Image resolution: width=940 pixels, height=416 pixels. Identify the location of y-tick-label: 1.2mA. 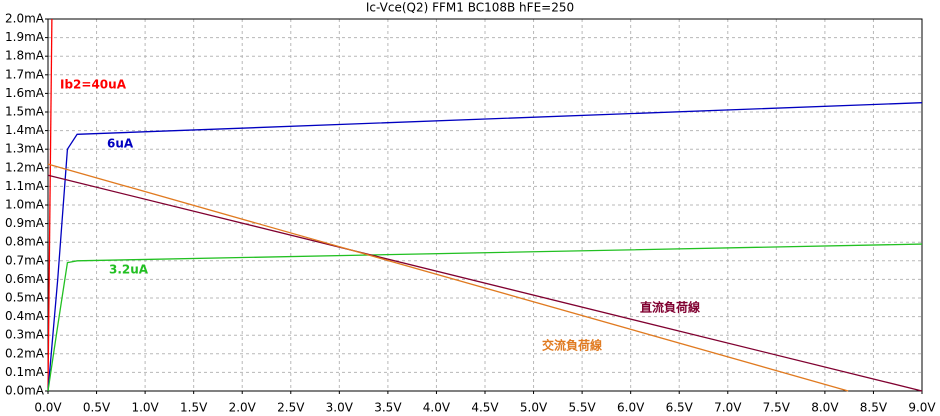
(25, 167).